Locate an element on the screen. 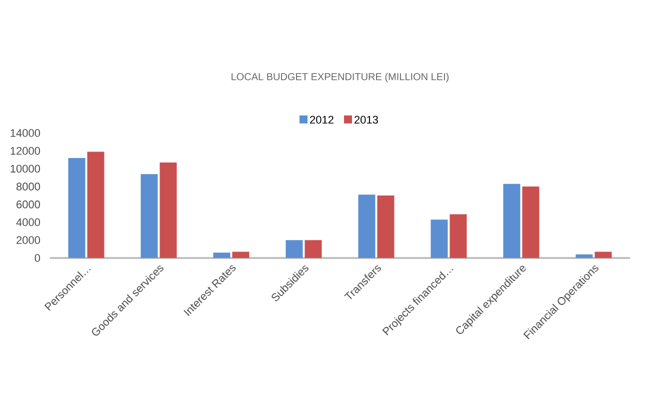 The height and width of the screenshot is (406, 649). y-tick-label: 4000 is located at coordinates (28, 222).